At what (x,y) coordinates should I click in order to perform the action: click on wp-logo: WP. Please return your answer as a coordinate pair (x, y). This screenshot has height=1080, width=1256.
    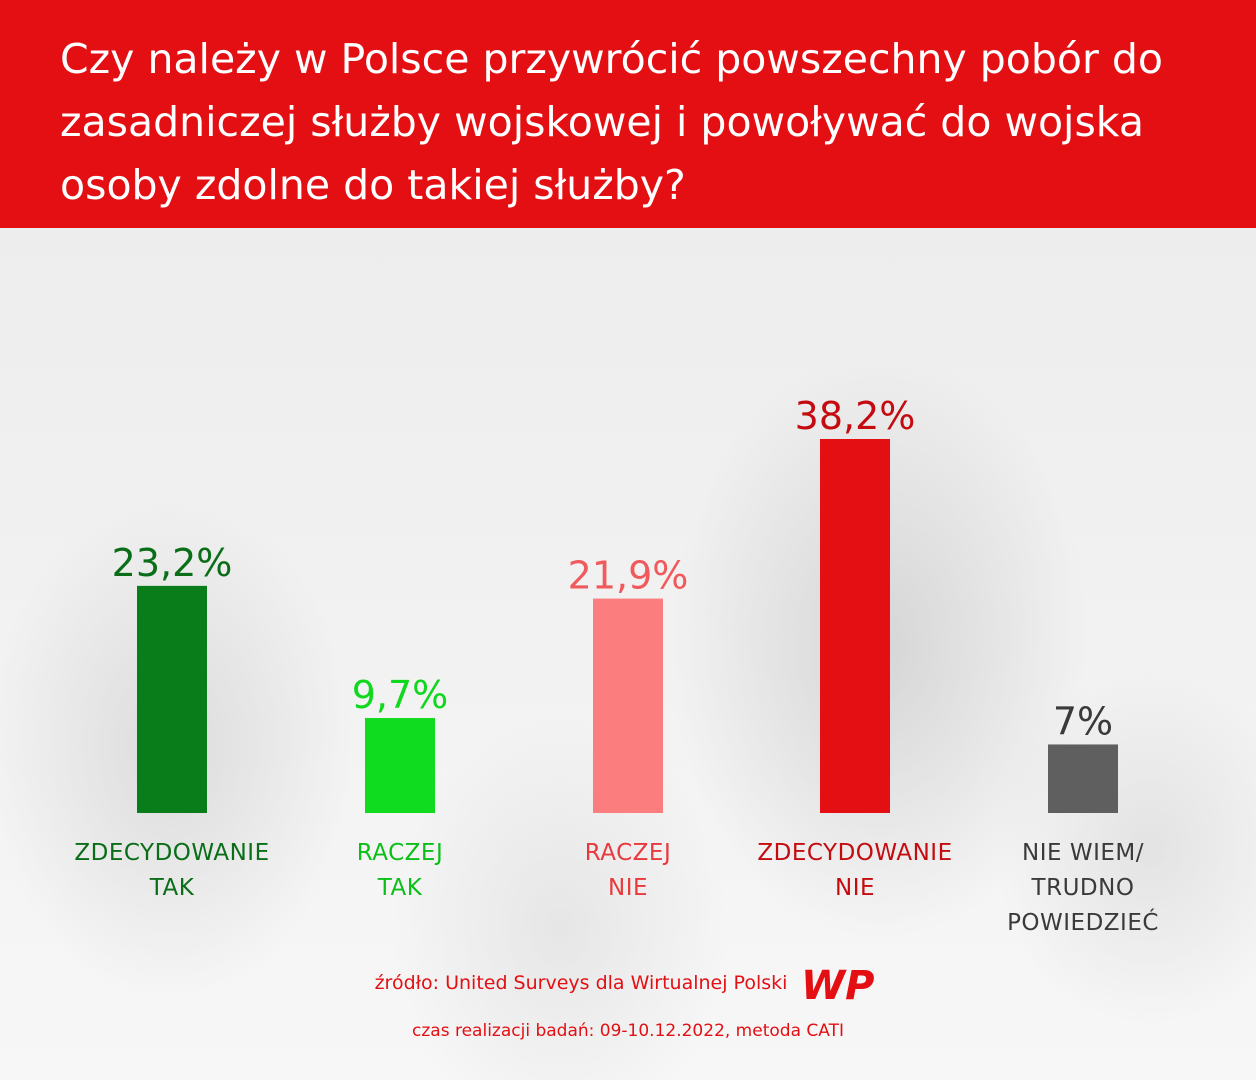
    Looking at the image, I should click on (837, 983).